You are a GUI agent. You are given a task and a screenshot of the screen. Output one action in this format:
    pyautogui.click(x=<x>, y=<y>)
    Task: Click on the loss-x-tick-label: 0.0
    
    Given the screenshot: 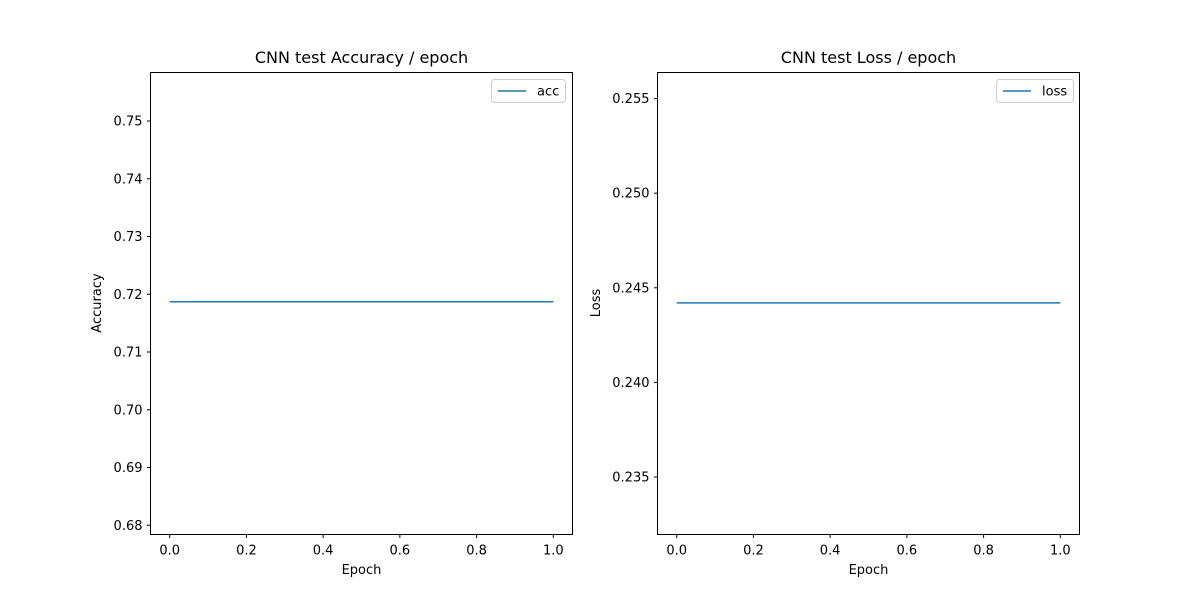 What is the action you would take?
    pyautogui.click(x=676, y=551)
    